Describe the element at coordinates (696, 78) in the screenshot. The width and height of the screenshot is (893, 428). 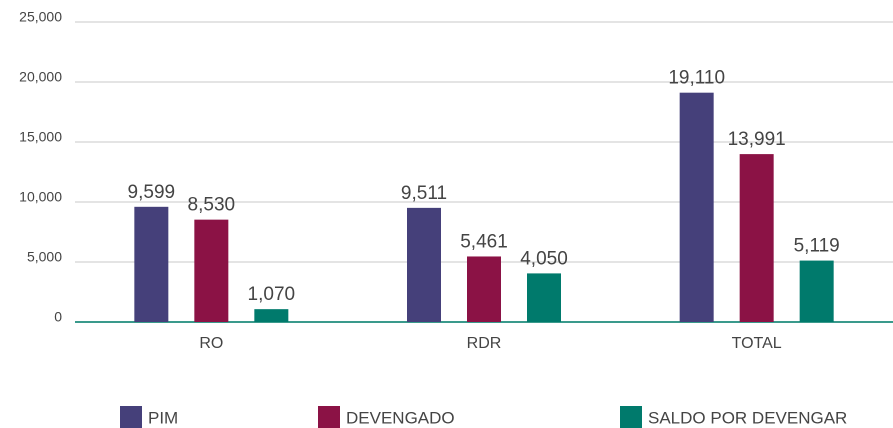
I see `value-label: 19,110` at that location.